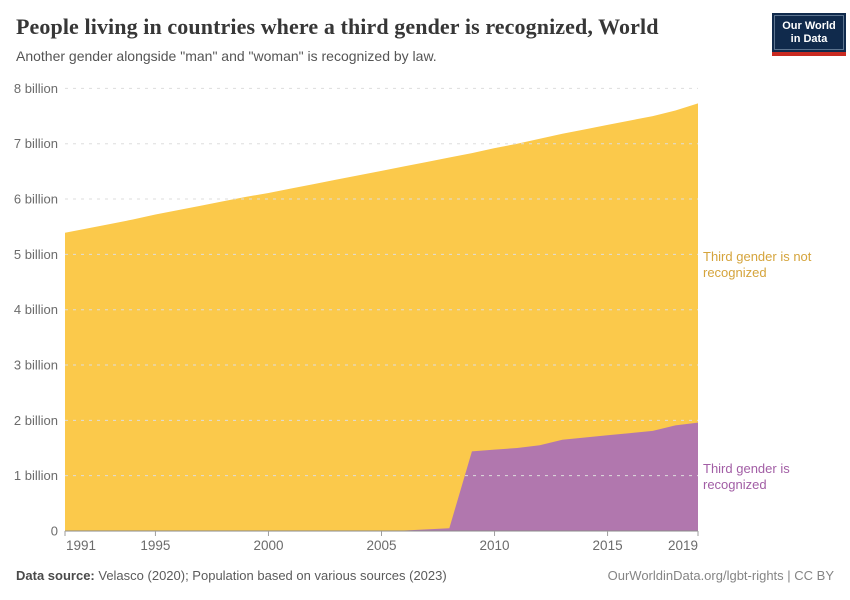  What do you see at coordinates (36, 420) in the screenshot?
I see `y-tick-label: 2 billion` at bounding box center [36, 420].